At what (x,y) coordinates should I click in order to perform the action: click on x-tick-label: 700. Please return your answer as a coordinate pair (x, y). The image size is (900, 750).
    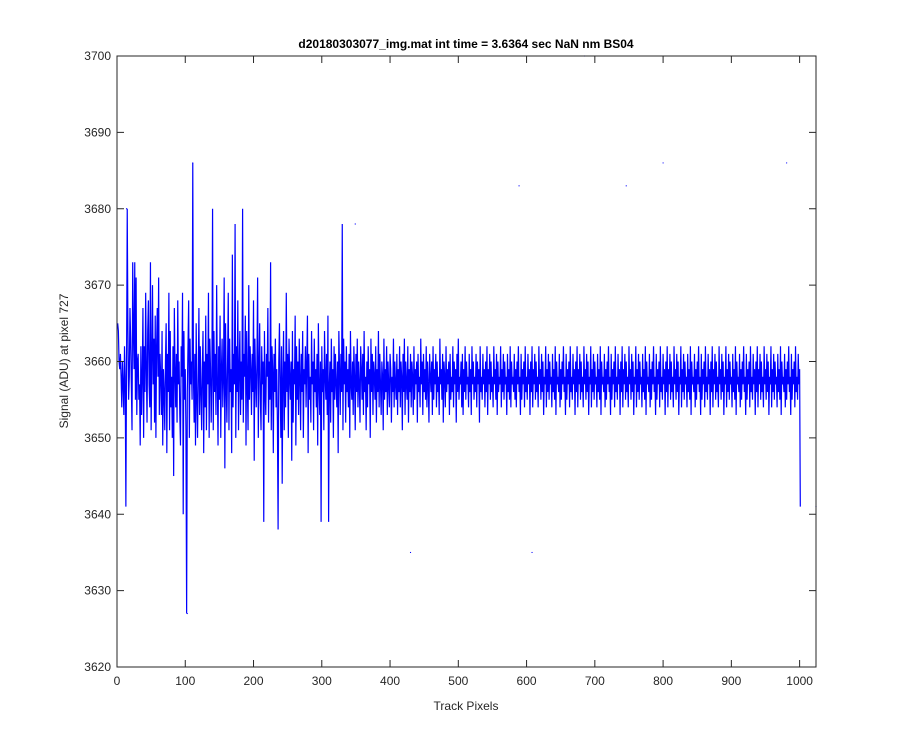
    Looking at the image, I should click on (595, 681).